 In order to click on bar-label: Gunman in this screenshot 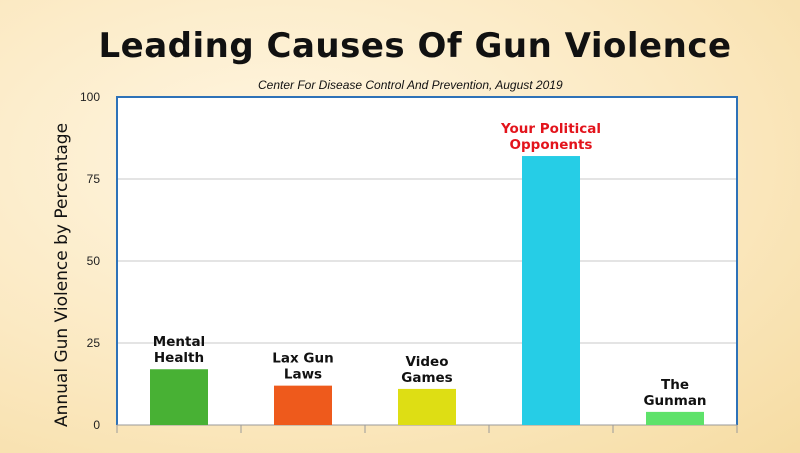, I will do `click(674, 401)`.